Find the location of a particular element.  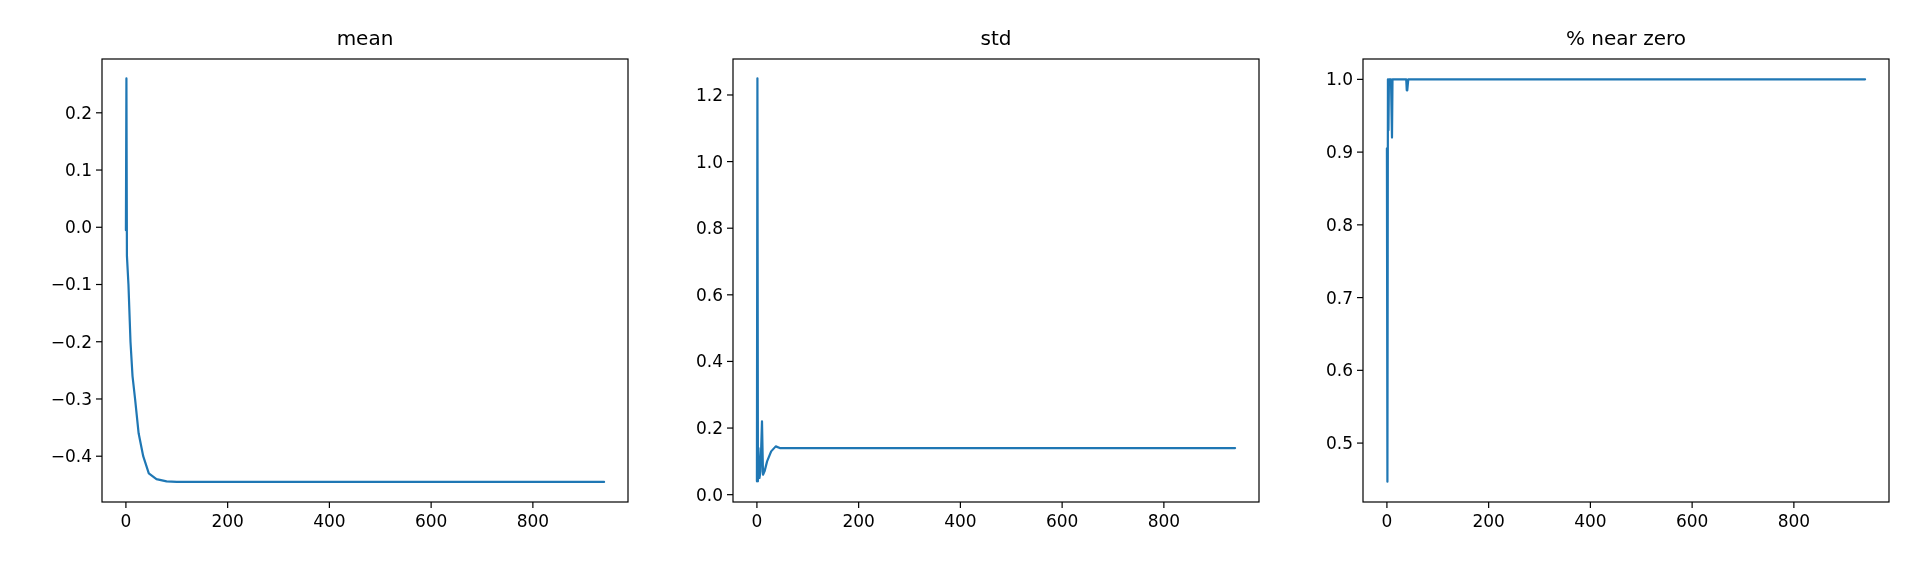

y-tick-label: 0.5 is located at coordinates (1339, 443).